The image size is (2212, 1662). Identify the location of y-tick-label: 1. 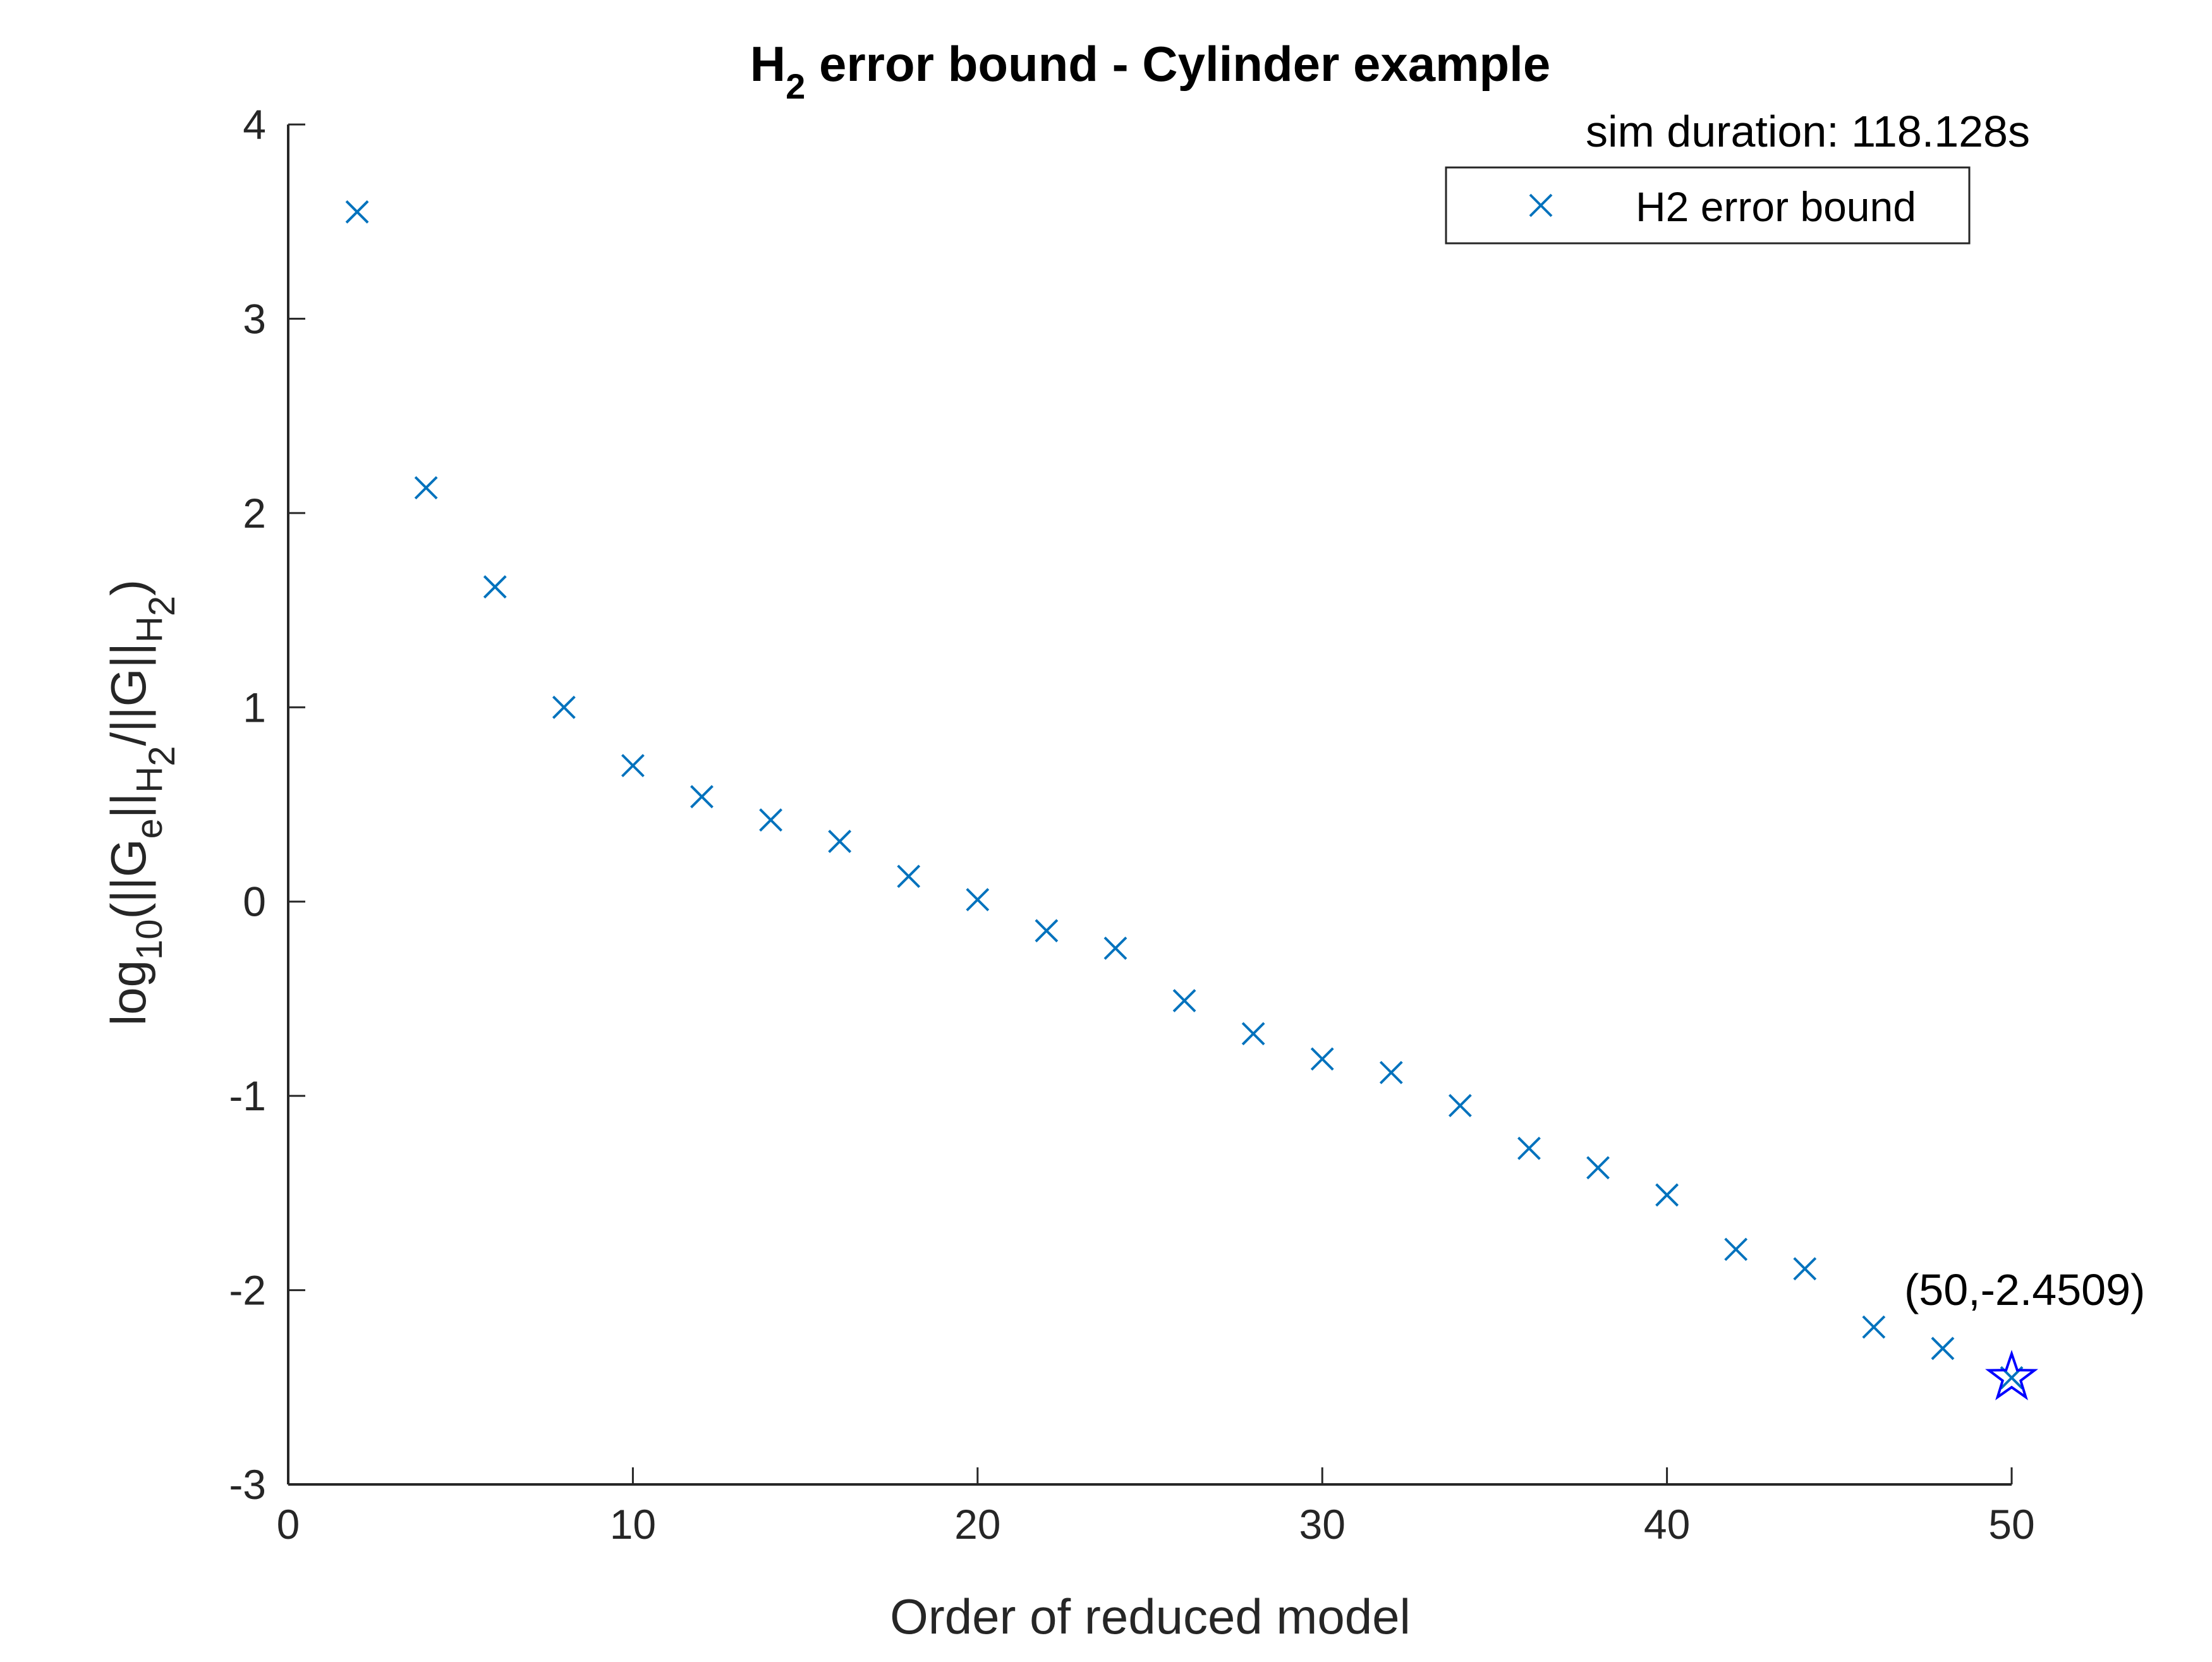
(254, 707).